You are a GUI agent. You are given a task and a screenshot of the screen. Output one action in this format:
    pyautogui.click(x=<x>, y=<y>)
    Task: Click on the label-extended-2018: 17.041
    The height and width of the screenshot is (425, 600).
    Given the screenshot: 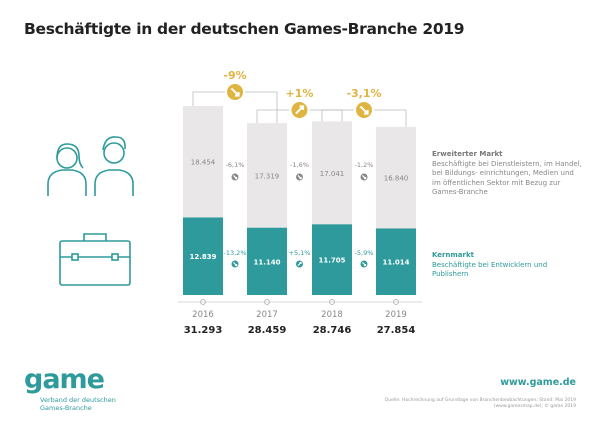 What is the action you would take?
    pyautogui.click(x=332, y=174)
    